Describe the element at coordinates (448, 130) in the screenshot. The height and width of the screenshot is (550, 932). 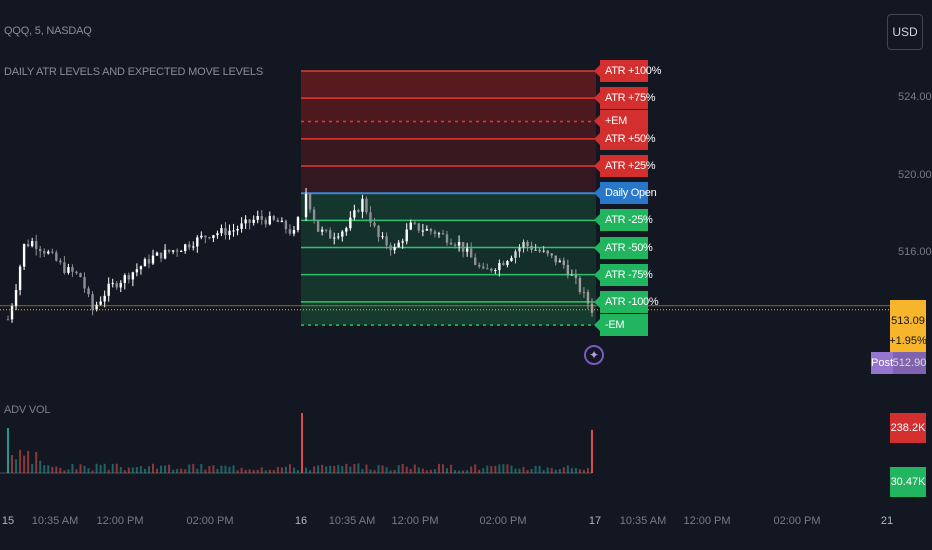
I see `resistance-zone` at that location.